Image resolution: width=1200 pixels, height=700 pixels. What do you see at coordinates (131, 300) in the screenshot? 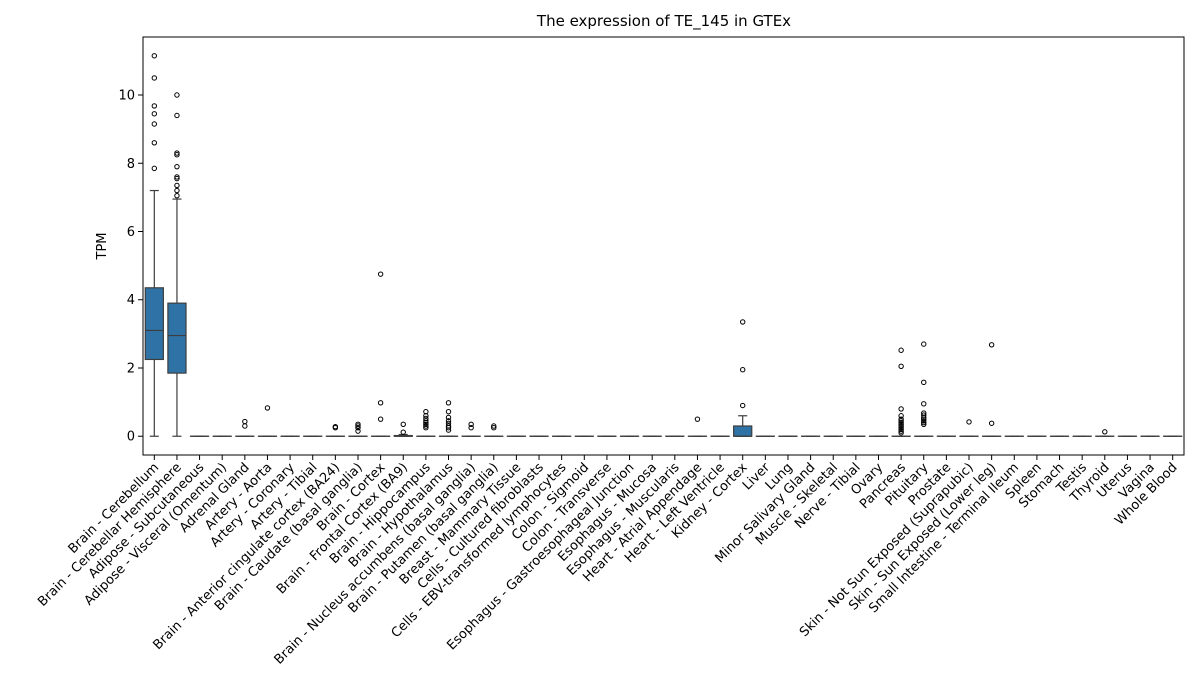
I see `y-tick-label: 4` at bounding box center [131, 300].